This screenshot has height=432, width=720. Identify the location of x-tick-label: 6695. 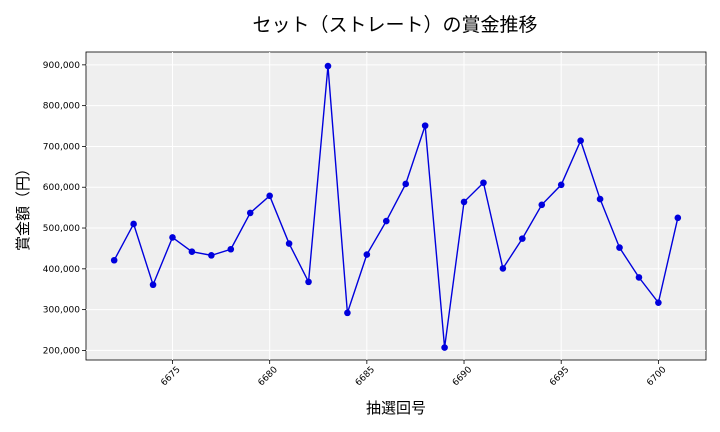
(559, 376).